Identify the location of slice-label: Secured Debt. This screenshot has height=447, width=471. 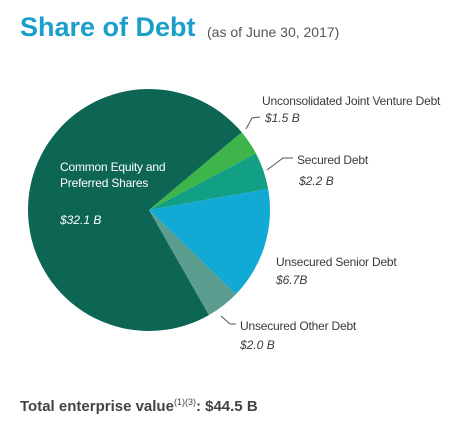
(332, 160).